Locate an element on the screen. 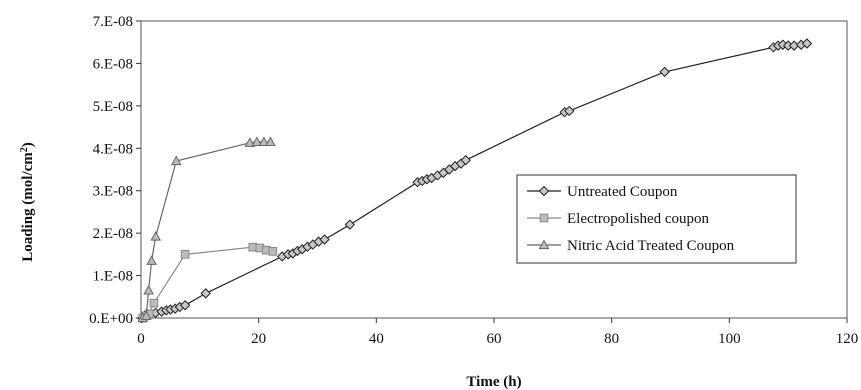 The height and width of the screenshot is (390, 861). y-axis-title-tail: ) is located at coordinates (28, 144).